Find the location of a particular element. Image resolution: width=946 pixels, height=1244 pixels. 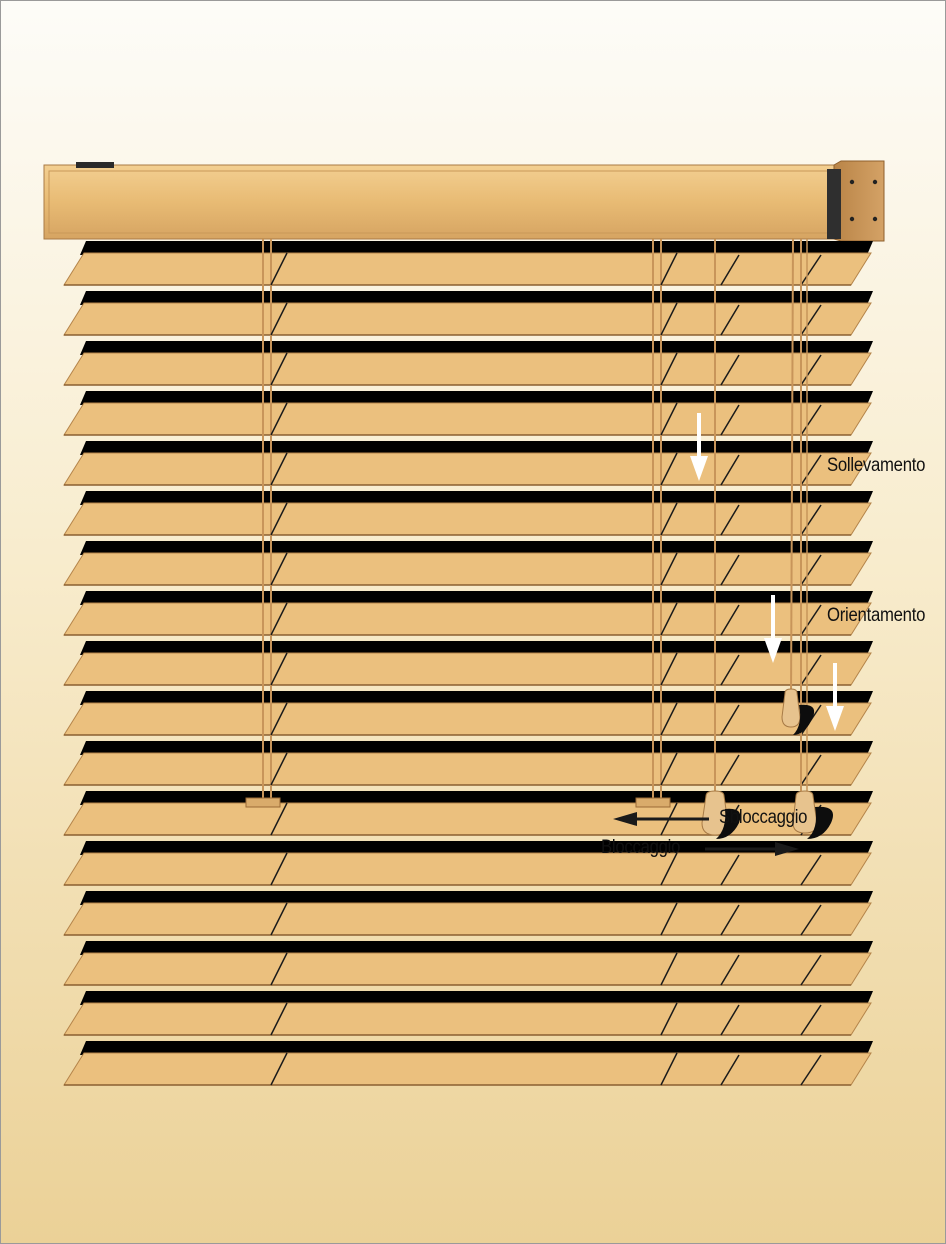

tilt-arrow-left is located at coordinates (773, 629).